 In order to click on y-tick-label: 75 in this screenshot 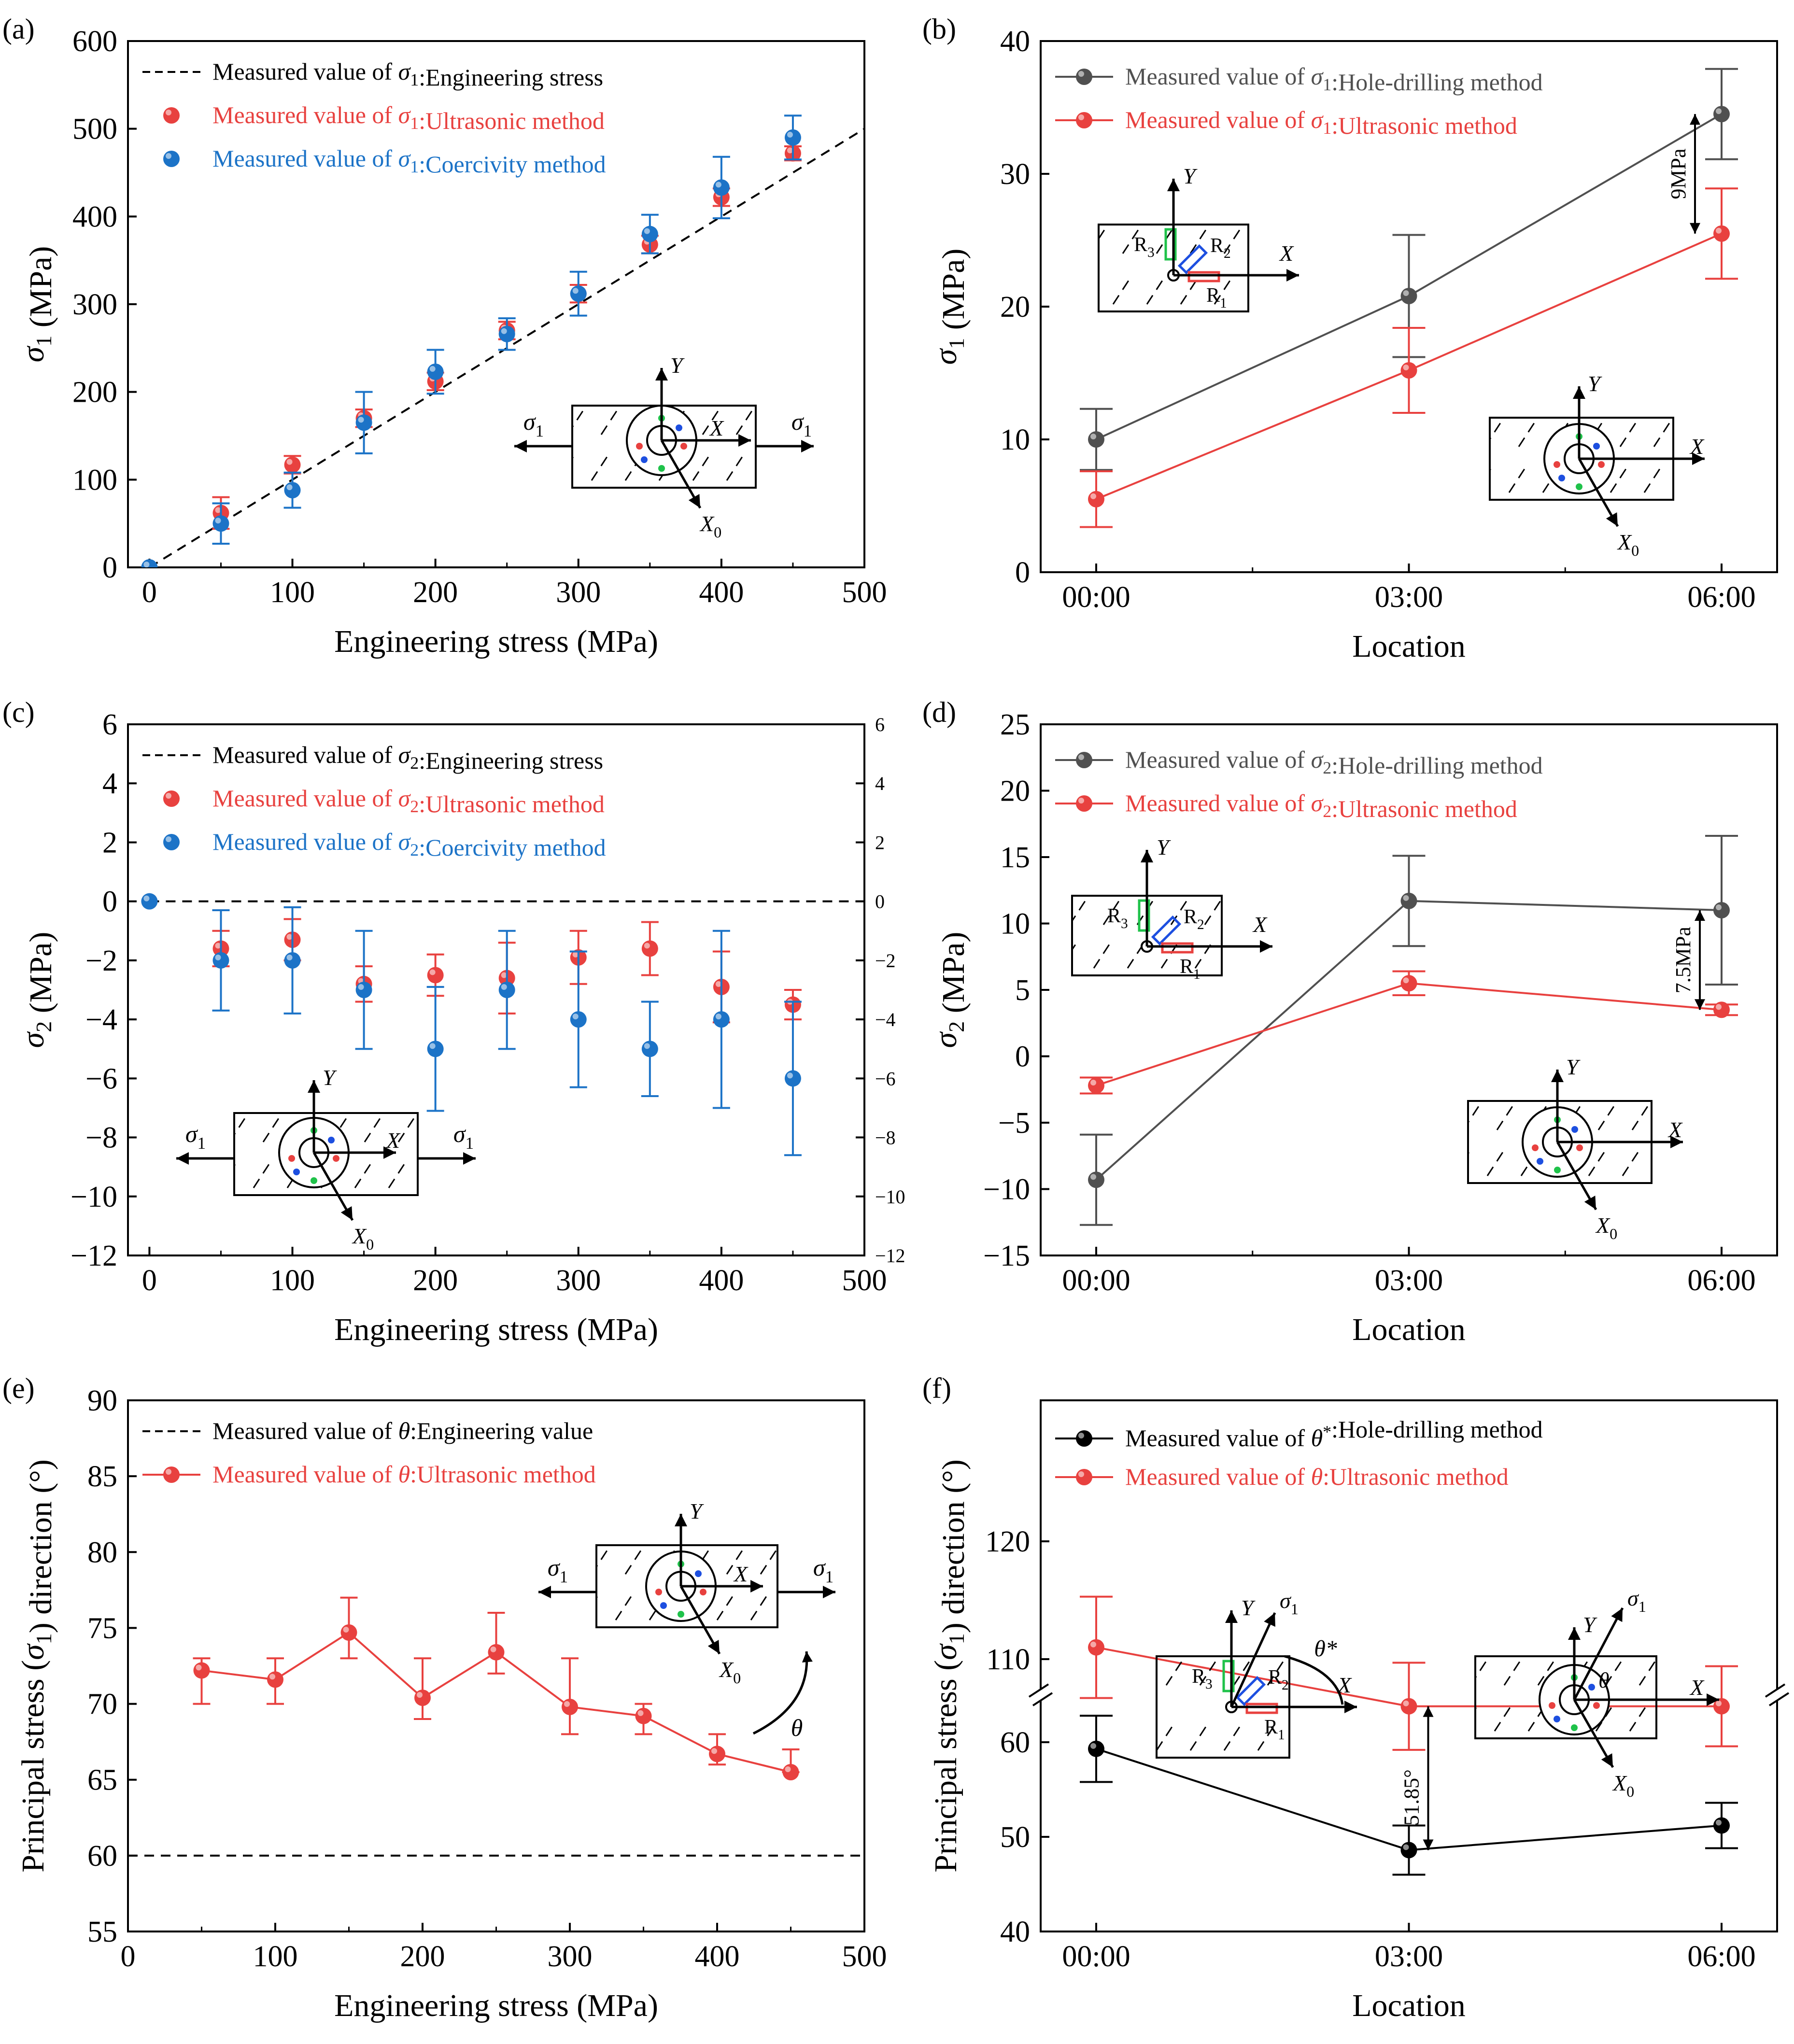, I will do `click(102, 1629)`.